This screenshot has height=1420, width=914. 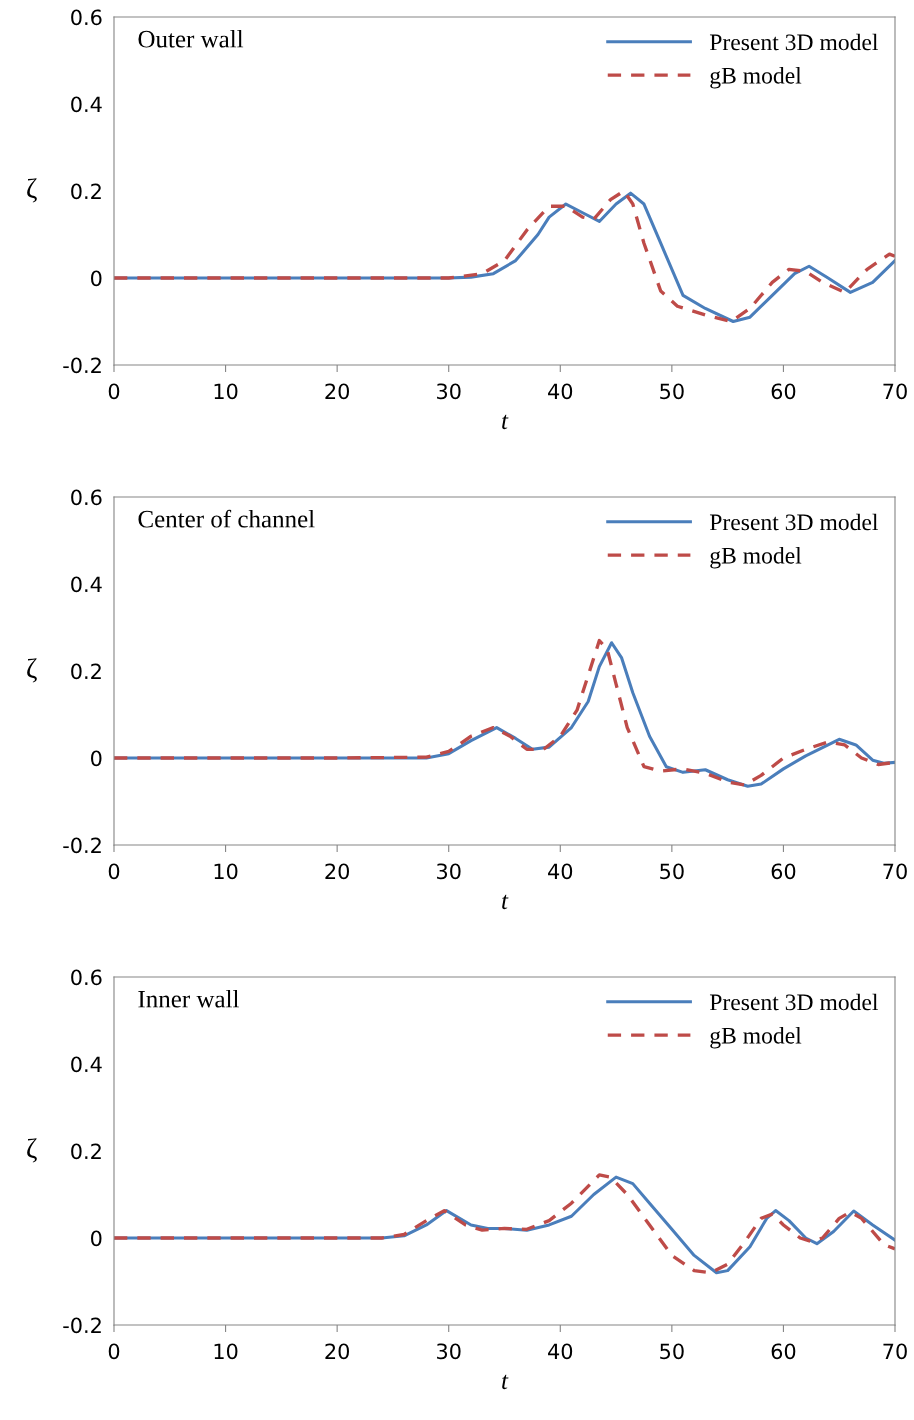 What do you see at coordinates (188, 999) in the screenshot?
I see `annotation: Inner wall` at bounding box center [188, 999].